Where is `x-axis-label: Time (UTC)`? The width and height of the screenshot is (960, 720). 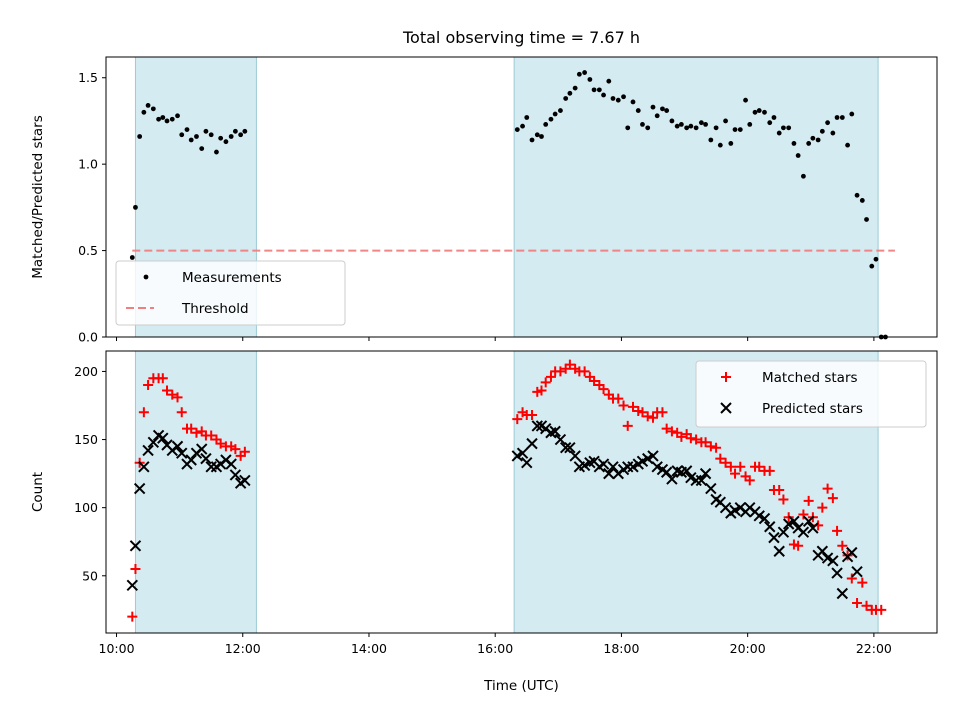 x-axis-label: Time (UTC) is located at coordinates (521, 686).